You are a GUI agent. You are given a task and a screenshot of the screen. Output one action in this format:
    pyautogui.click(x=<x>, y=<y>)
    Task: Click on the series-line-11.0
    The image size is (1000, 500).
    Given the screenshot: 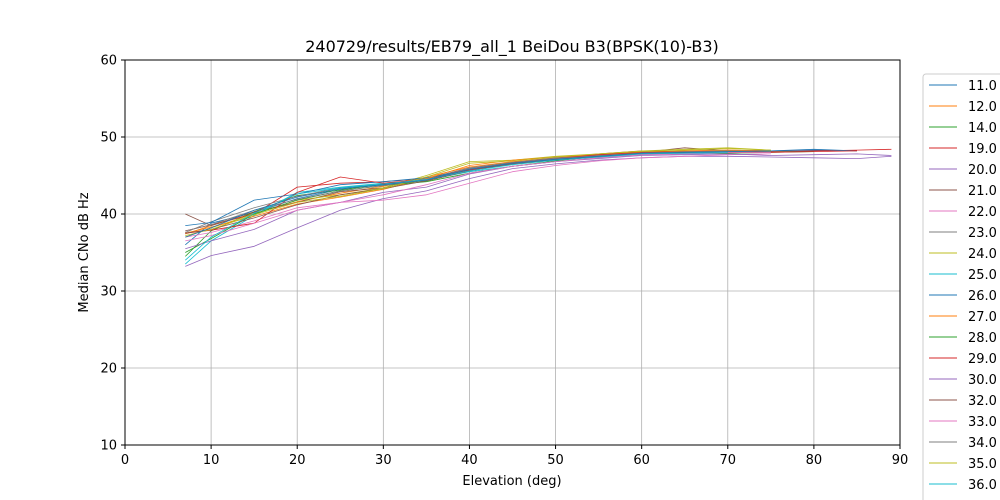 What is the action you would take?
    pyautogui.click(x=521, y=197)
    